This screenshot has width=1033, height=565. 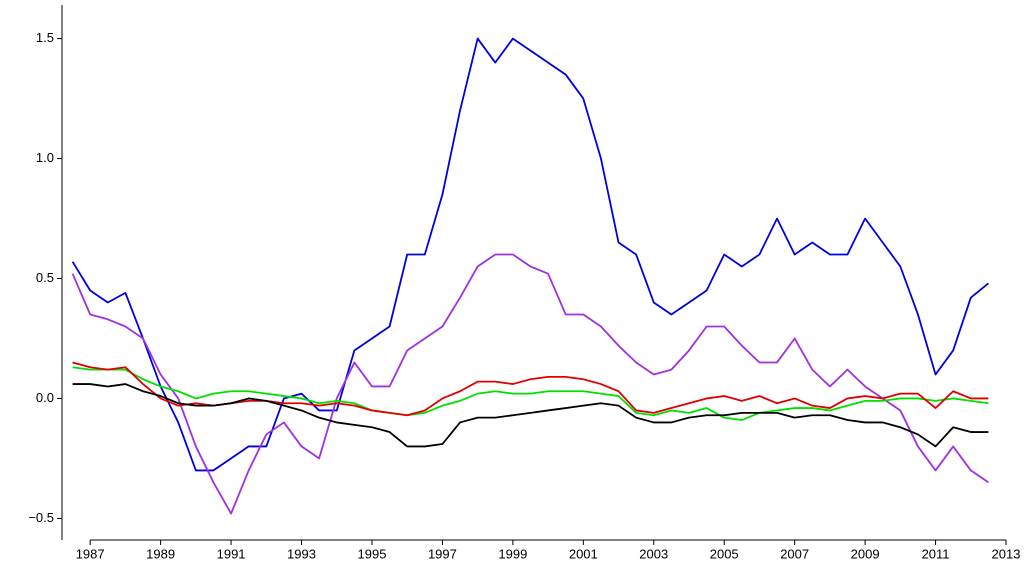 What do you see at coordinates (41, 517) in the screenshot?
I see `y-tick-label: −0.5` at bounding box center [41, 517].